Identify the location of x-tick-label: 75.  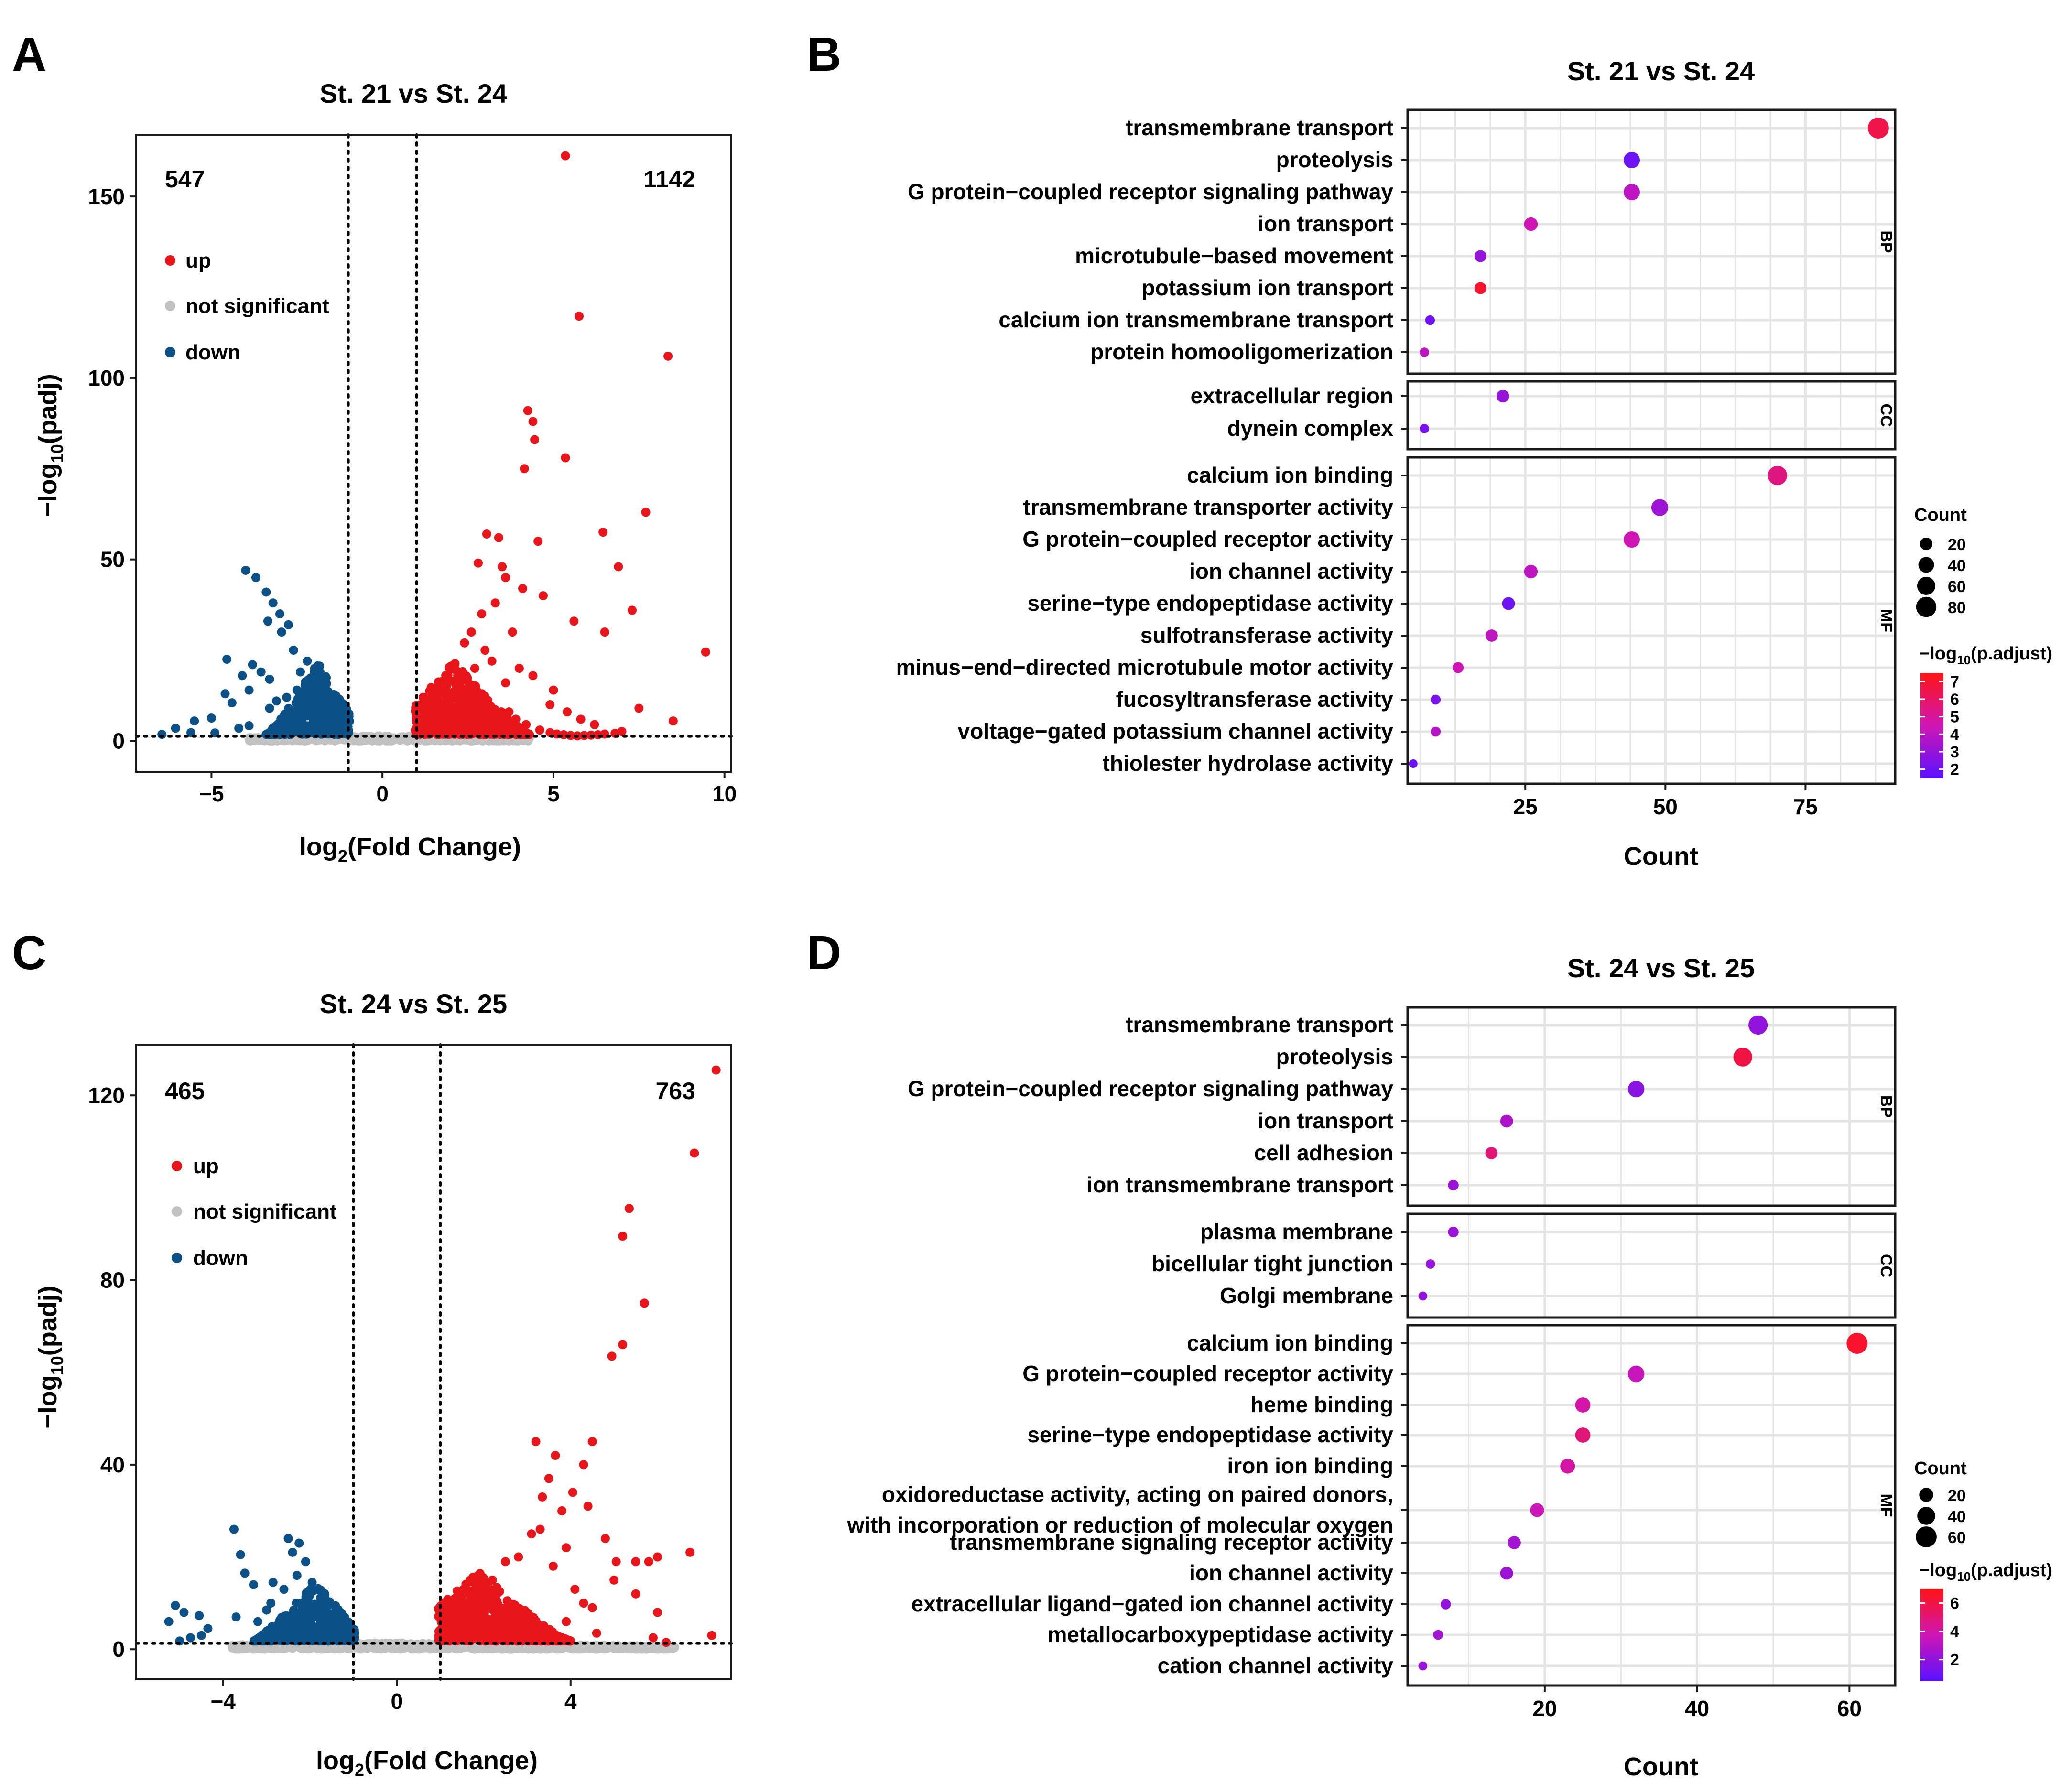
(1806, 807).